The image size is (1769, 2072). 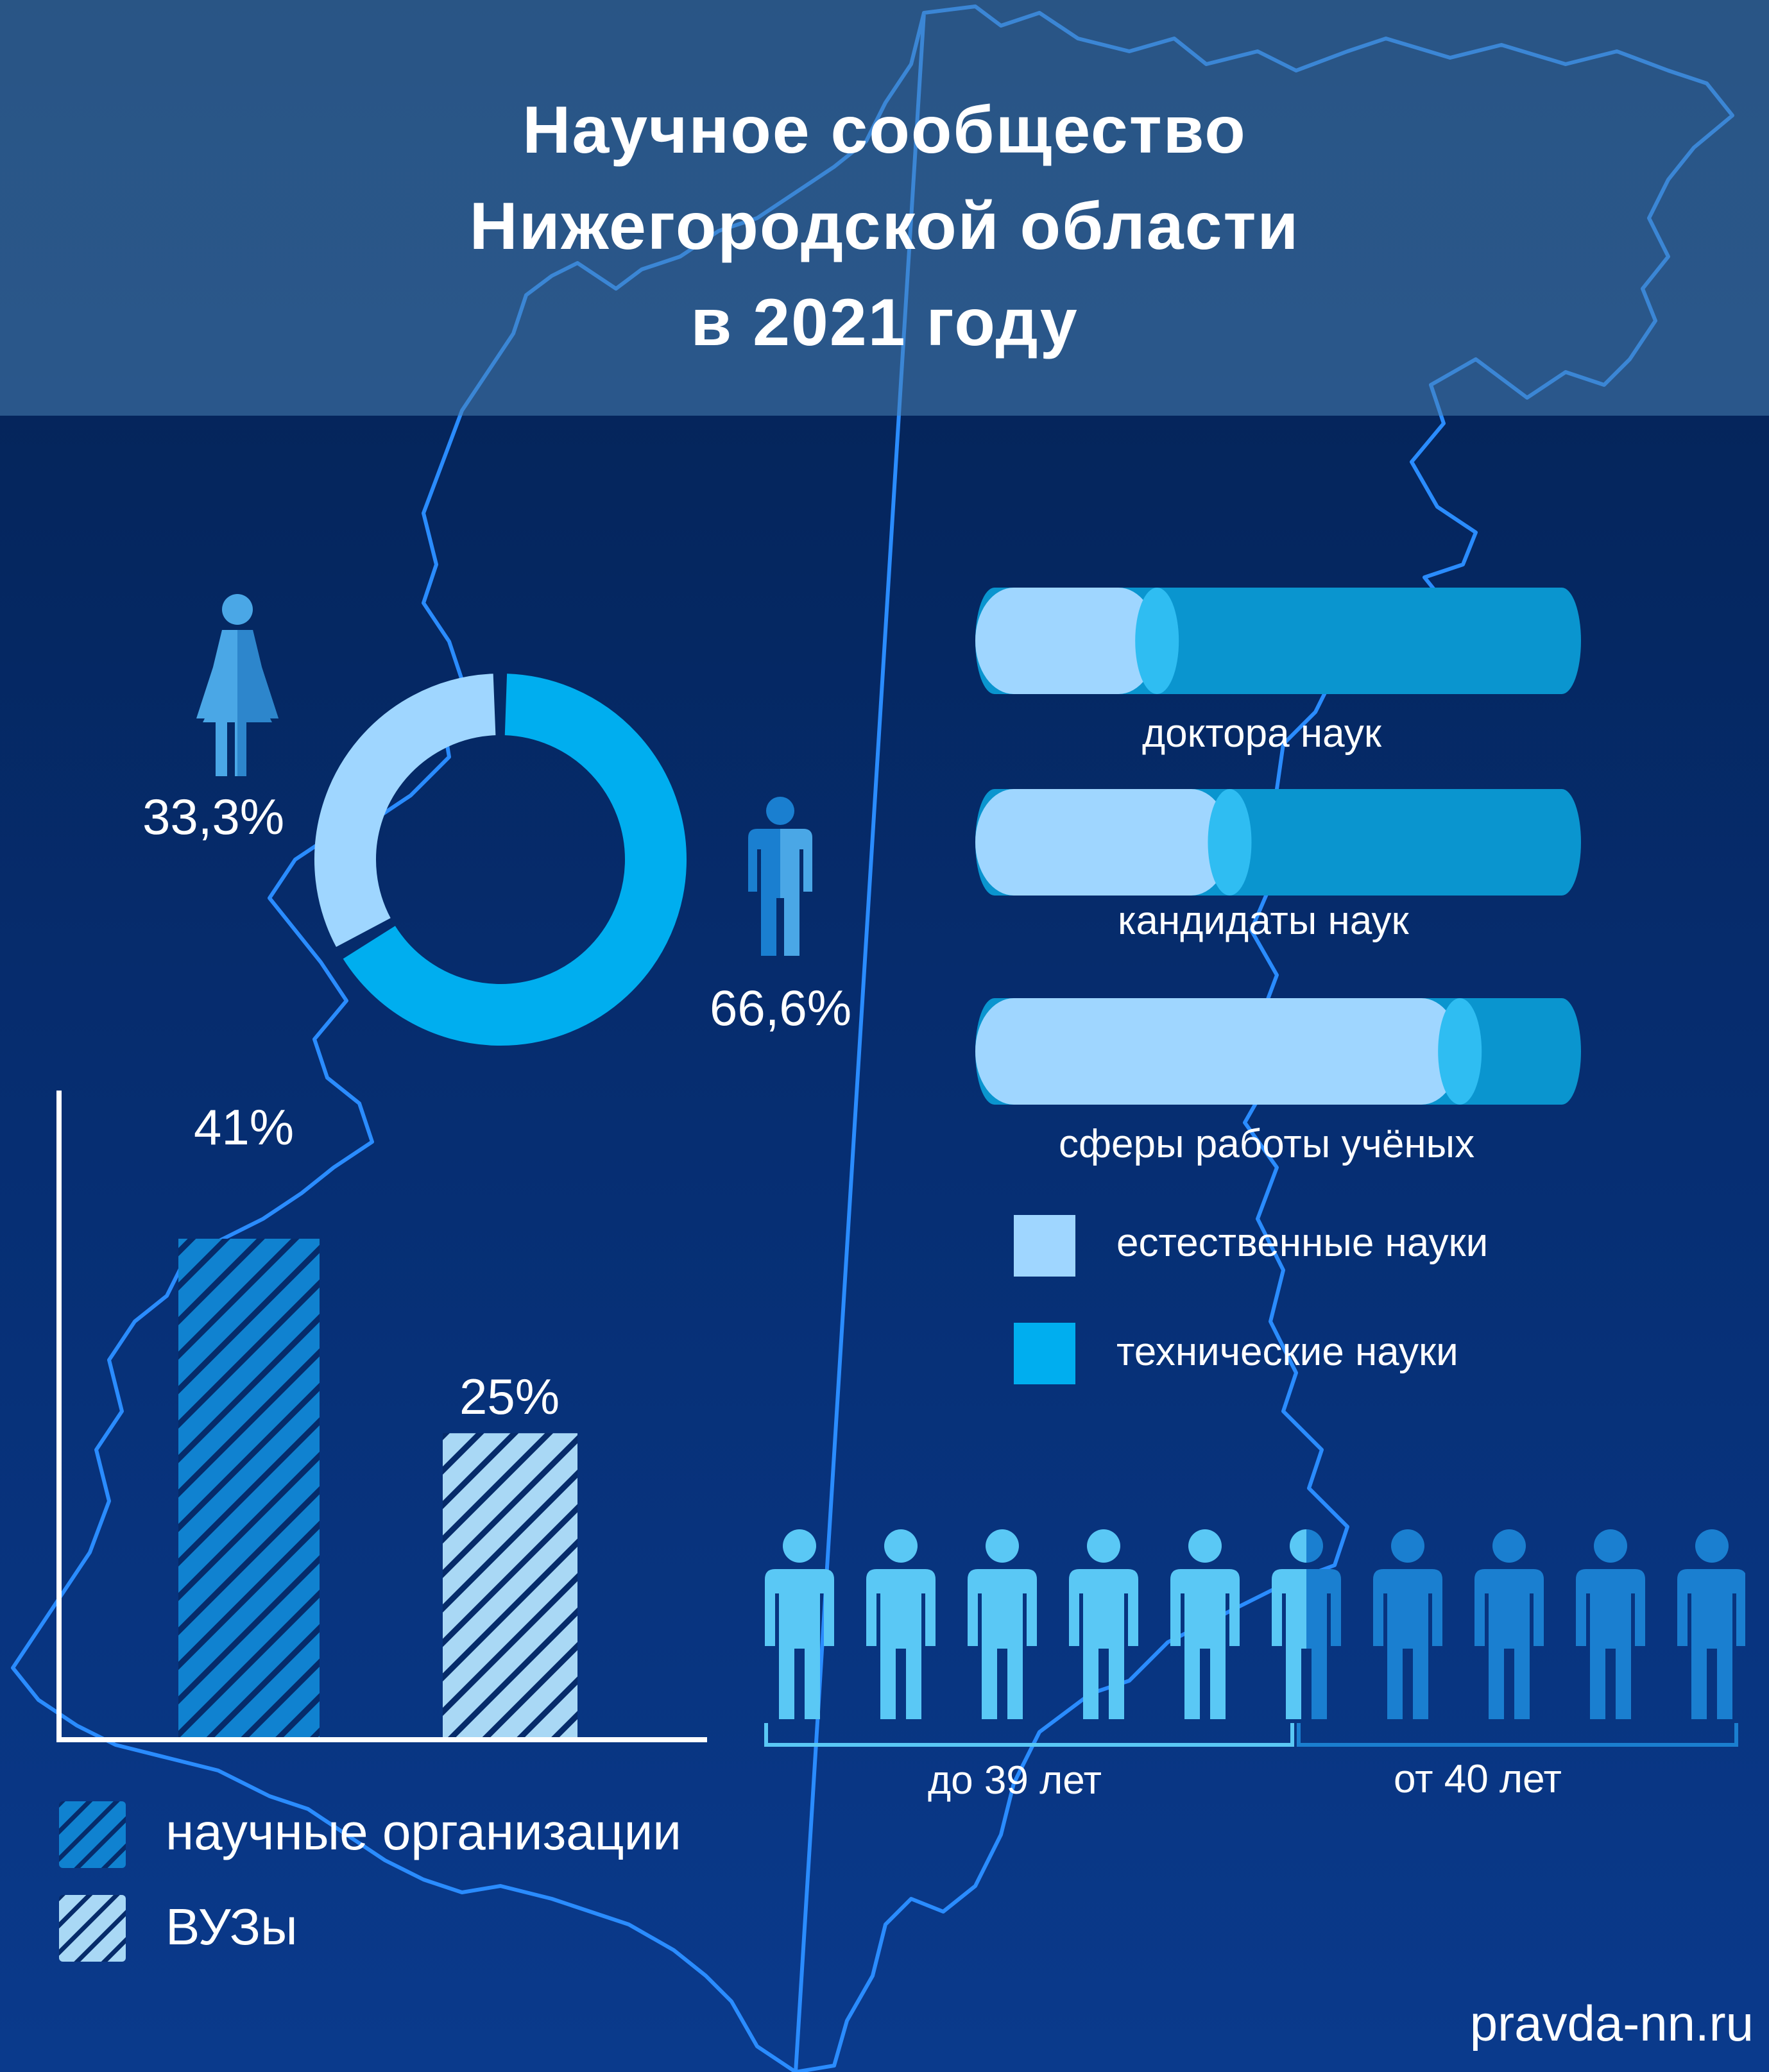 I want to click on bracket-young, so click(x=1029, y=1735).